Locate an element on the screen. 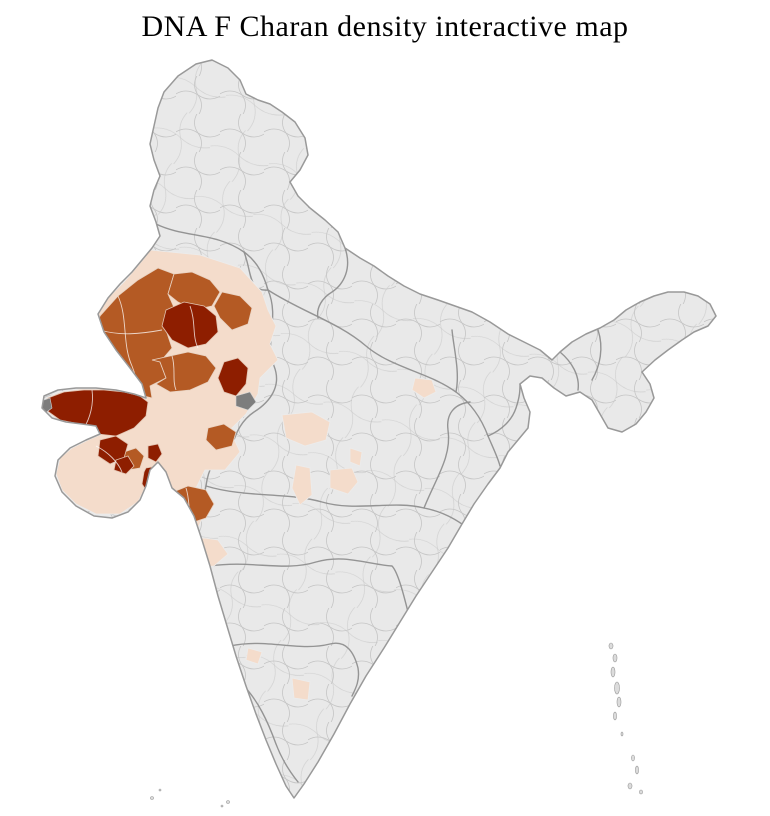  page-title: DNA F Charan density interactive map is located at coordinates (385, 26).